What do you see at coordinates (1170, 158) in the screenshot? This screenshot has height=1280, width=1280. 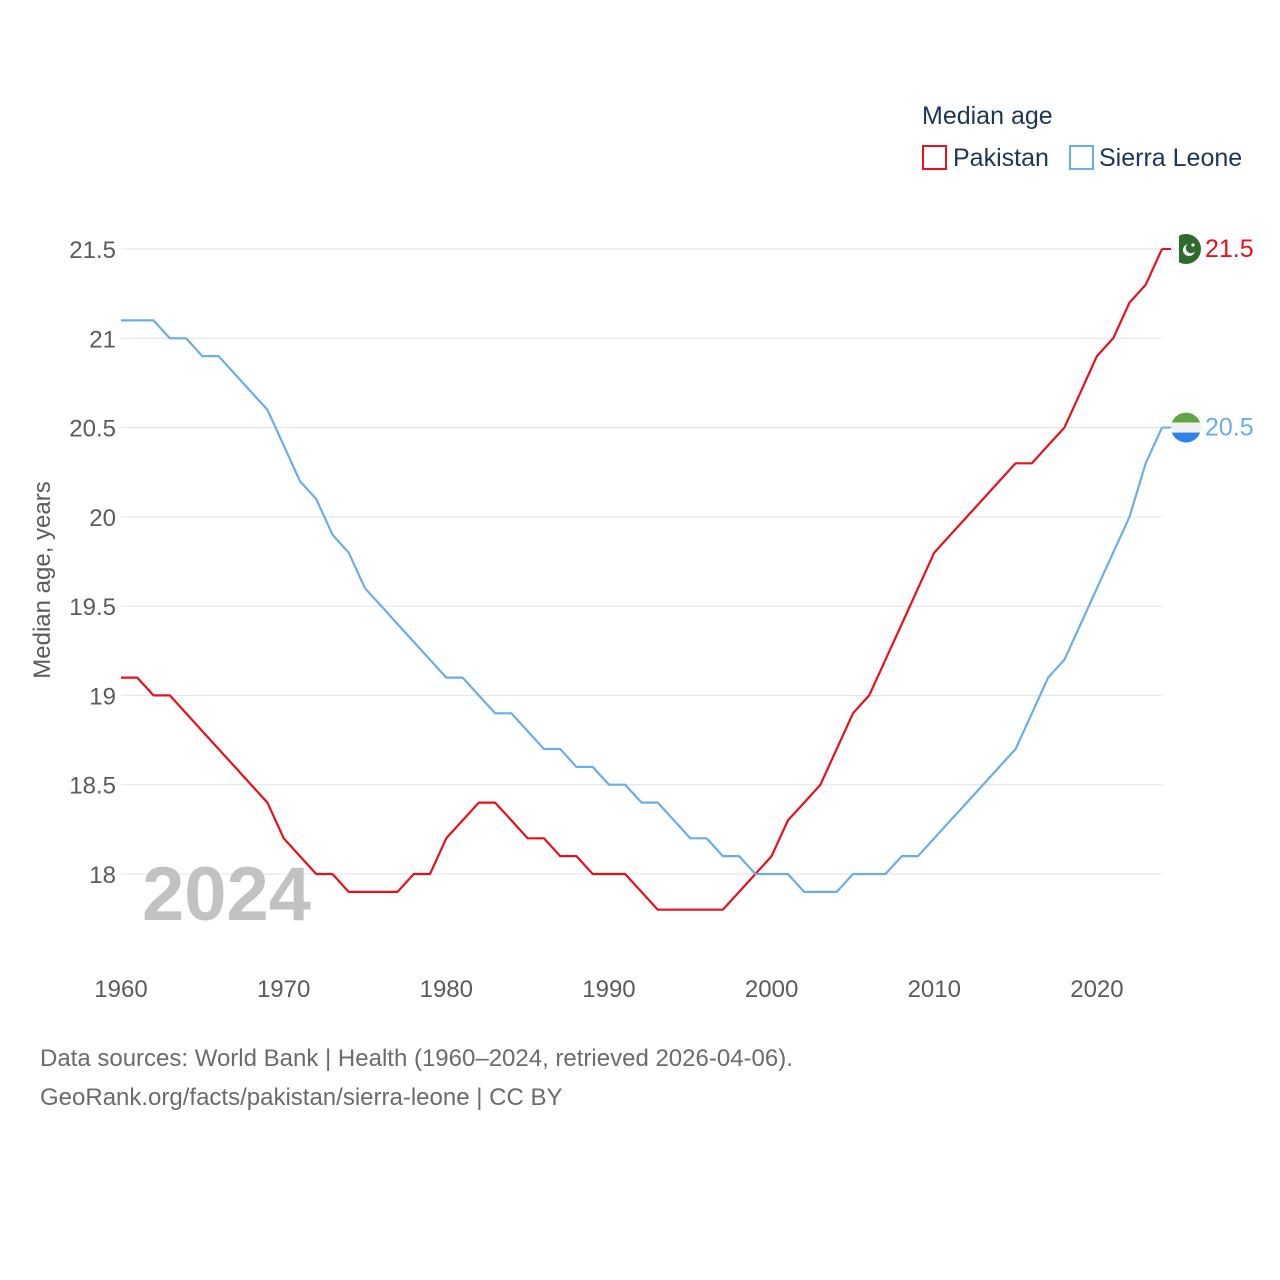 I see `legend-label-sierra-leone: Sierra Leone` at bounding box center [1170, 158].